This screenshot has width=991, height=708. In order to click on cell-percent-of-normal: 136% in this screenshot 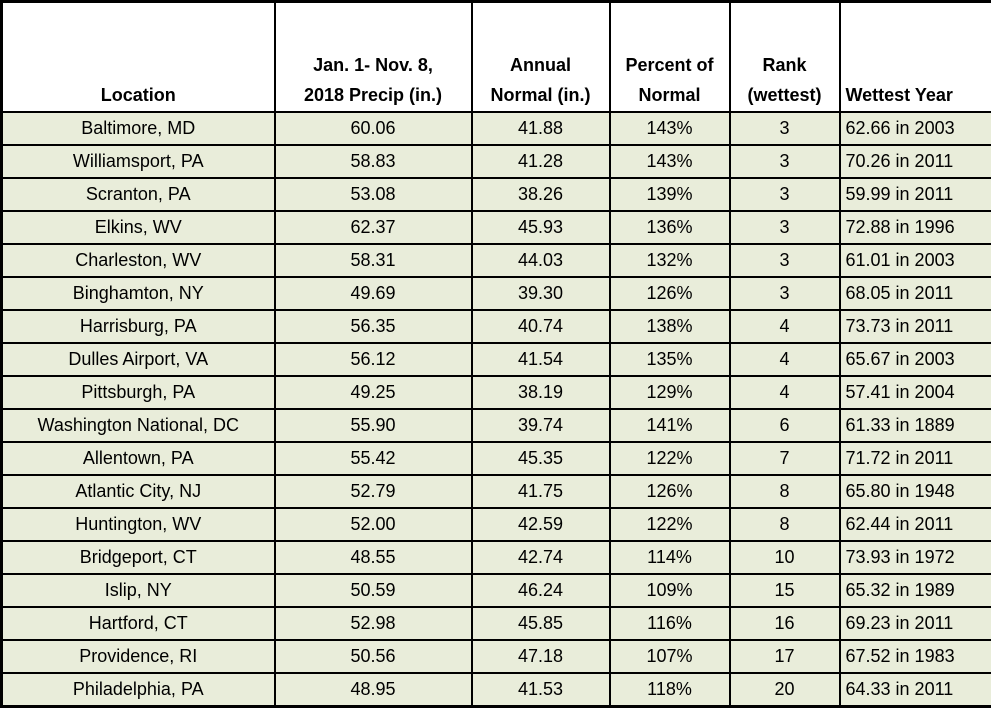, I will do `click(669, 227)`.